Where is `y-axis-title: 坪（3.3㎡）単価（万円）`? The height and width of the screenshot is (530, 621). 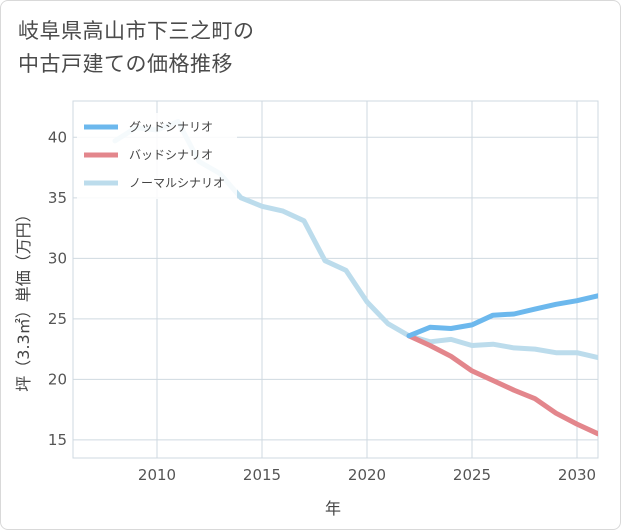
y-axis-title: 坪（3.3㎡）単価（万円） is located at coordinates (23, 298).